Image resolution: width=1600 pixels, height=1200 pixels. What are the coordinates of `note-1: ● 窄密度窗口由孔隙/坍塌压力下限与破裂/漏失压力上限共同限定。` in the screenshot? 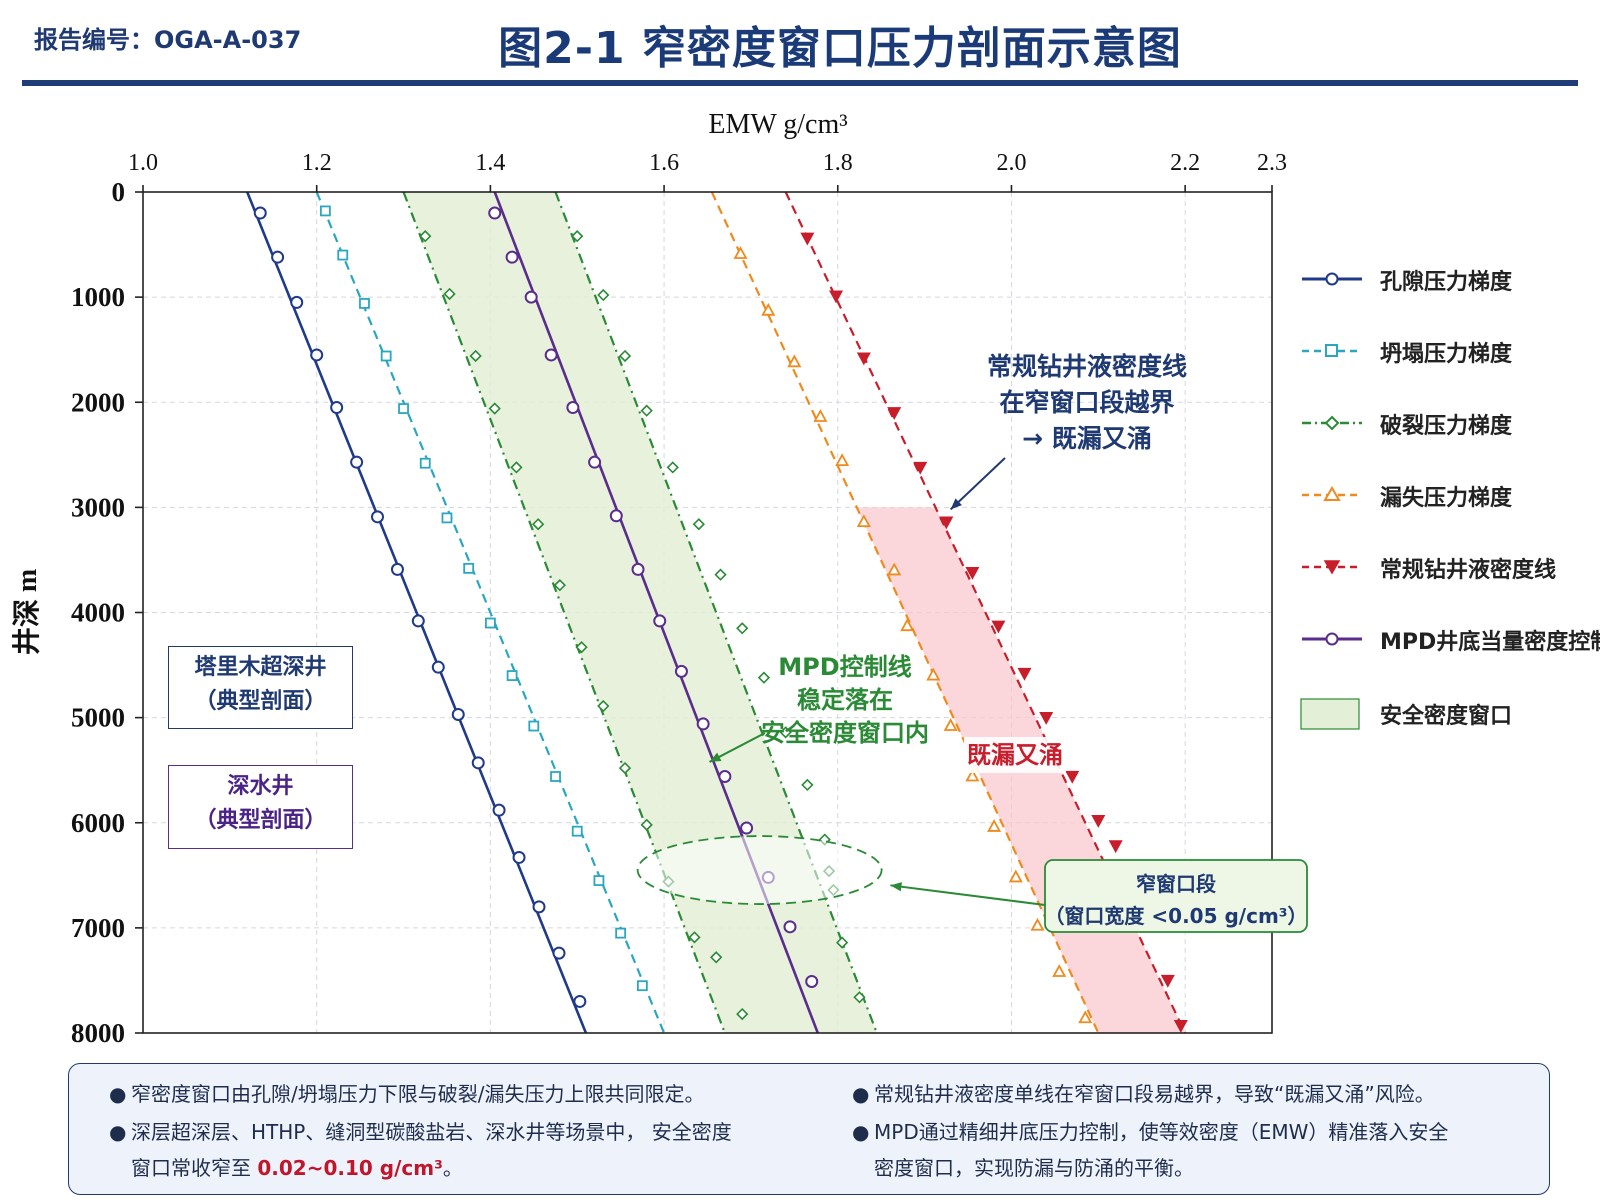 It's located at (407, 1094).